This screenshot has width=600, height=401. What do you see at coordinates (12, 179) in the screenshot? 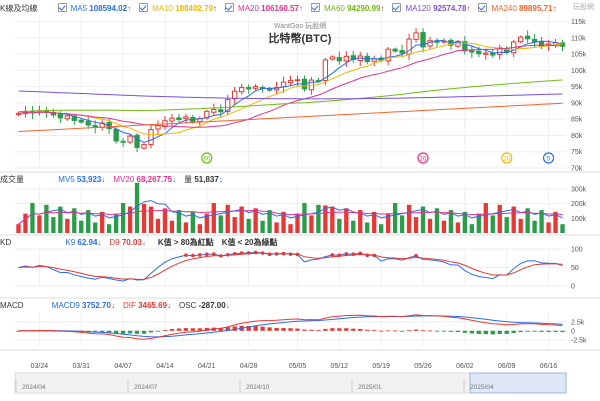
I see `volume-legend-title: 成交量` at bounding box center [12, 179].